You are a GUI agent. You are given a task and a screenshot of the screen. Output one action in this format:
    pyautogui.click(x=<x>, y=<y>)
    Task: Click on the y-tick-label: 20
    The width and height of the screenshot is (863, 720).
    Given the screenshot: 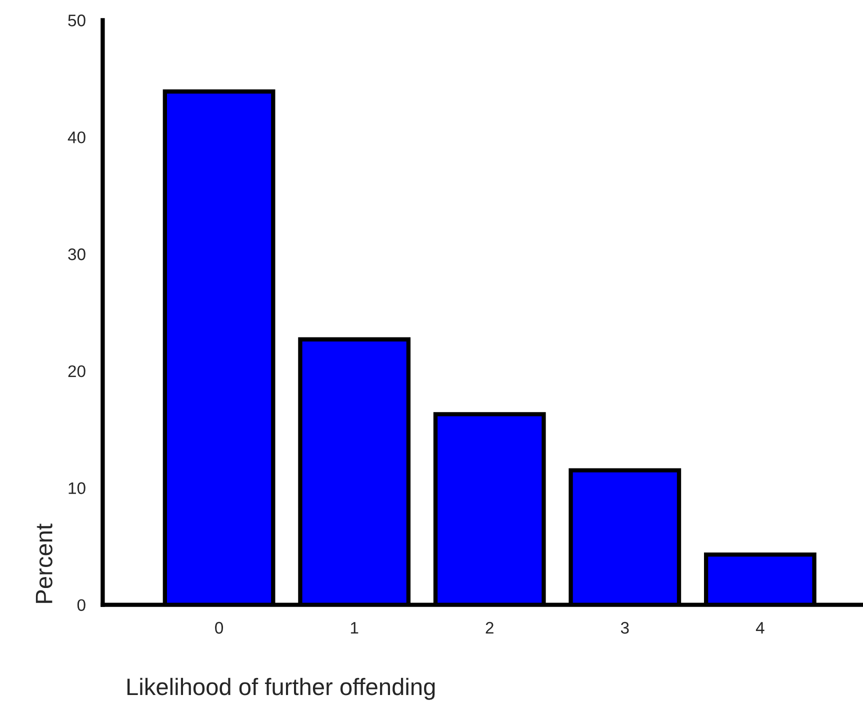 What is the action you would take?
    pyautogui.click(x=77, y=371)
    